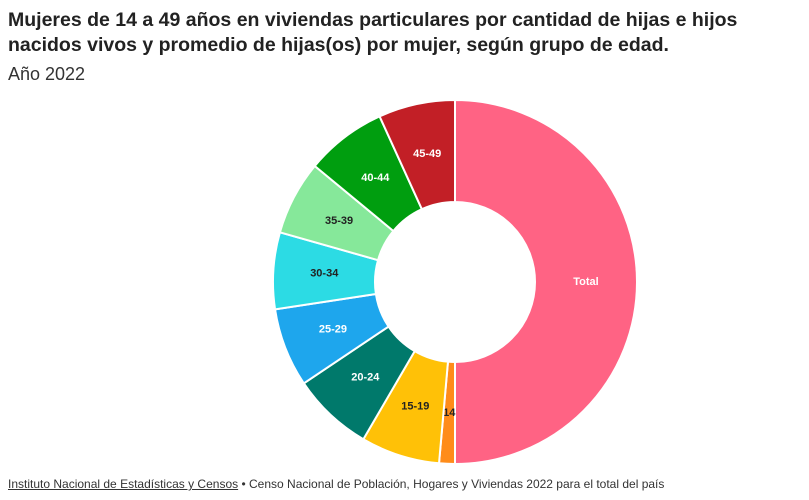 Image resolution: width=809 pixels, height=500 pixels. Describe the element at coordinates (449, 413) in the screenshot. I see `slice-label-14: 14` at that location.